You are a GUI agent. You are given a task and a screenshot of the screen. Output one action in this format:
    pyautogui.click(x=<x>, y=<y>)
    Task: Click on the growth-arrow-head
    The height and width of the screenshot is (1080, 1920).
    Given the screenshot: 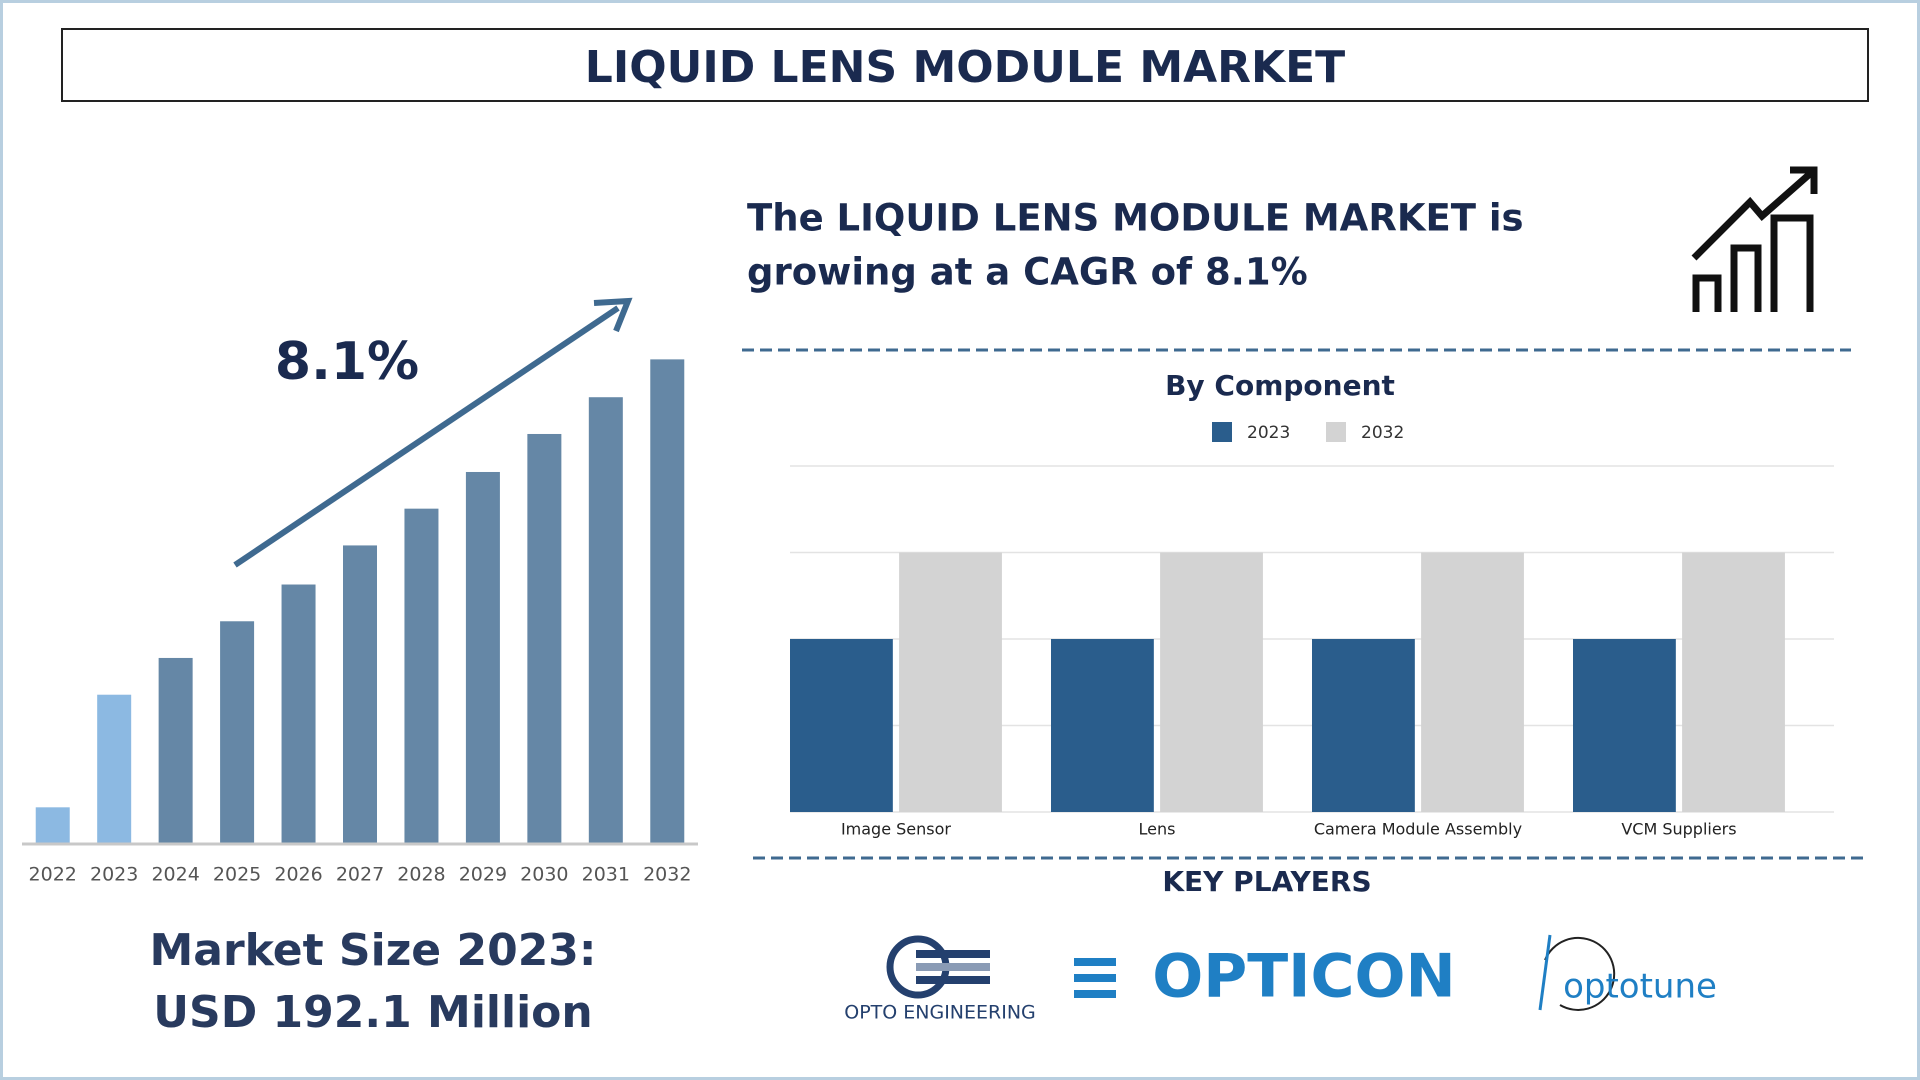 What is the action you would take?
    pyautogui.click(x=613, y=315)
    